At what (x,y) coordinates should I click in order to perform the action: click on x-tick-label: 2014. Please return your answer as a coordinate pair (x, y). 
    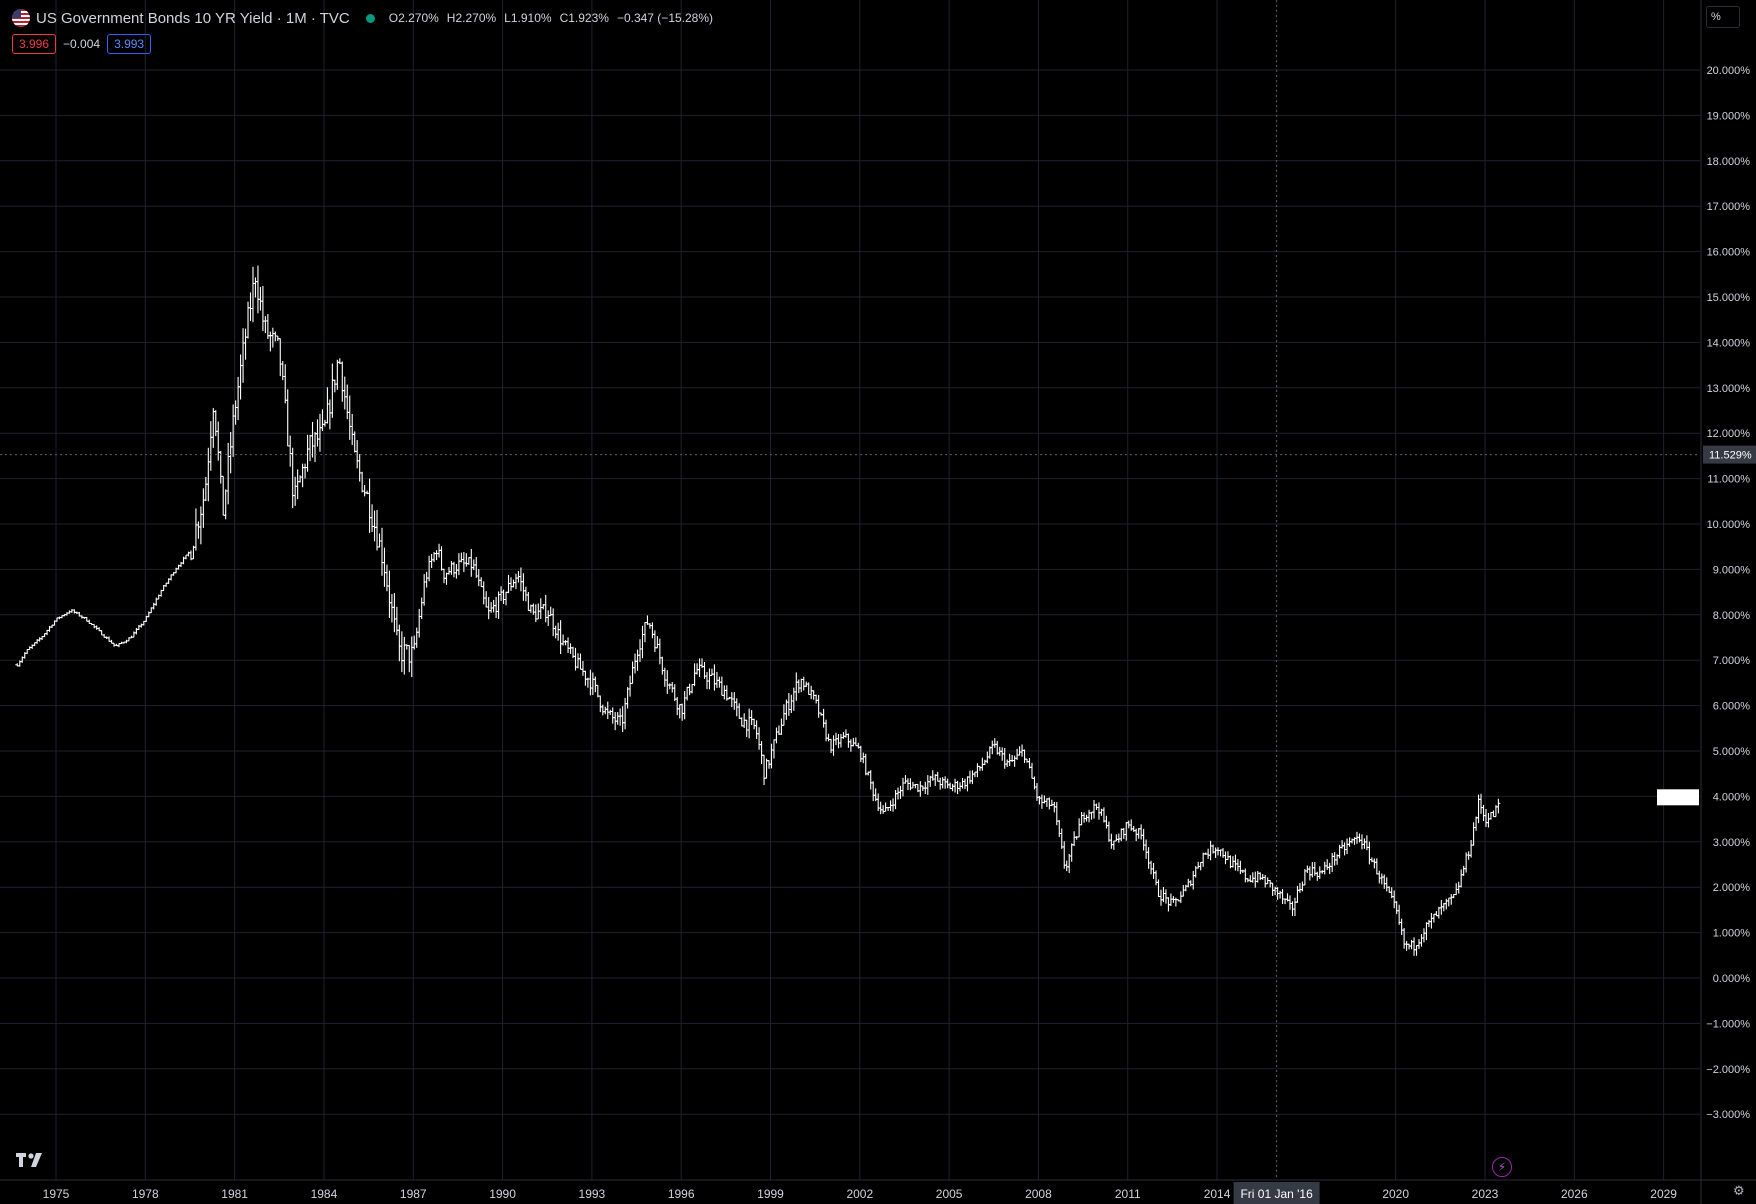
    Looking at the image, I should click on (1217, 1194).